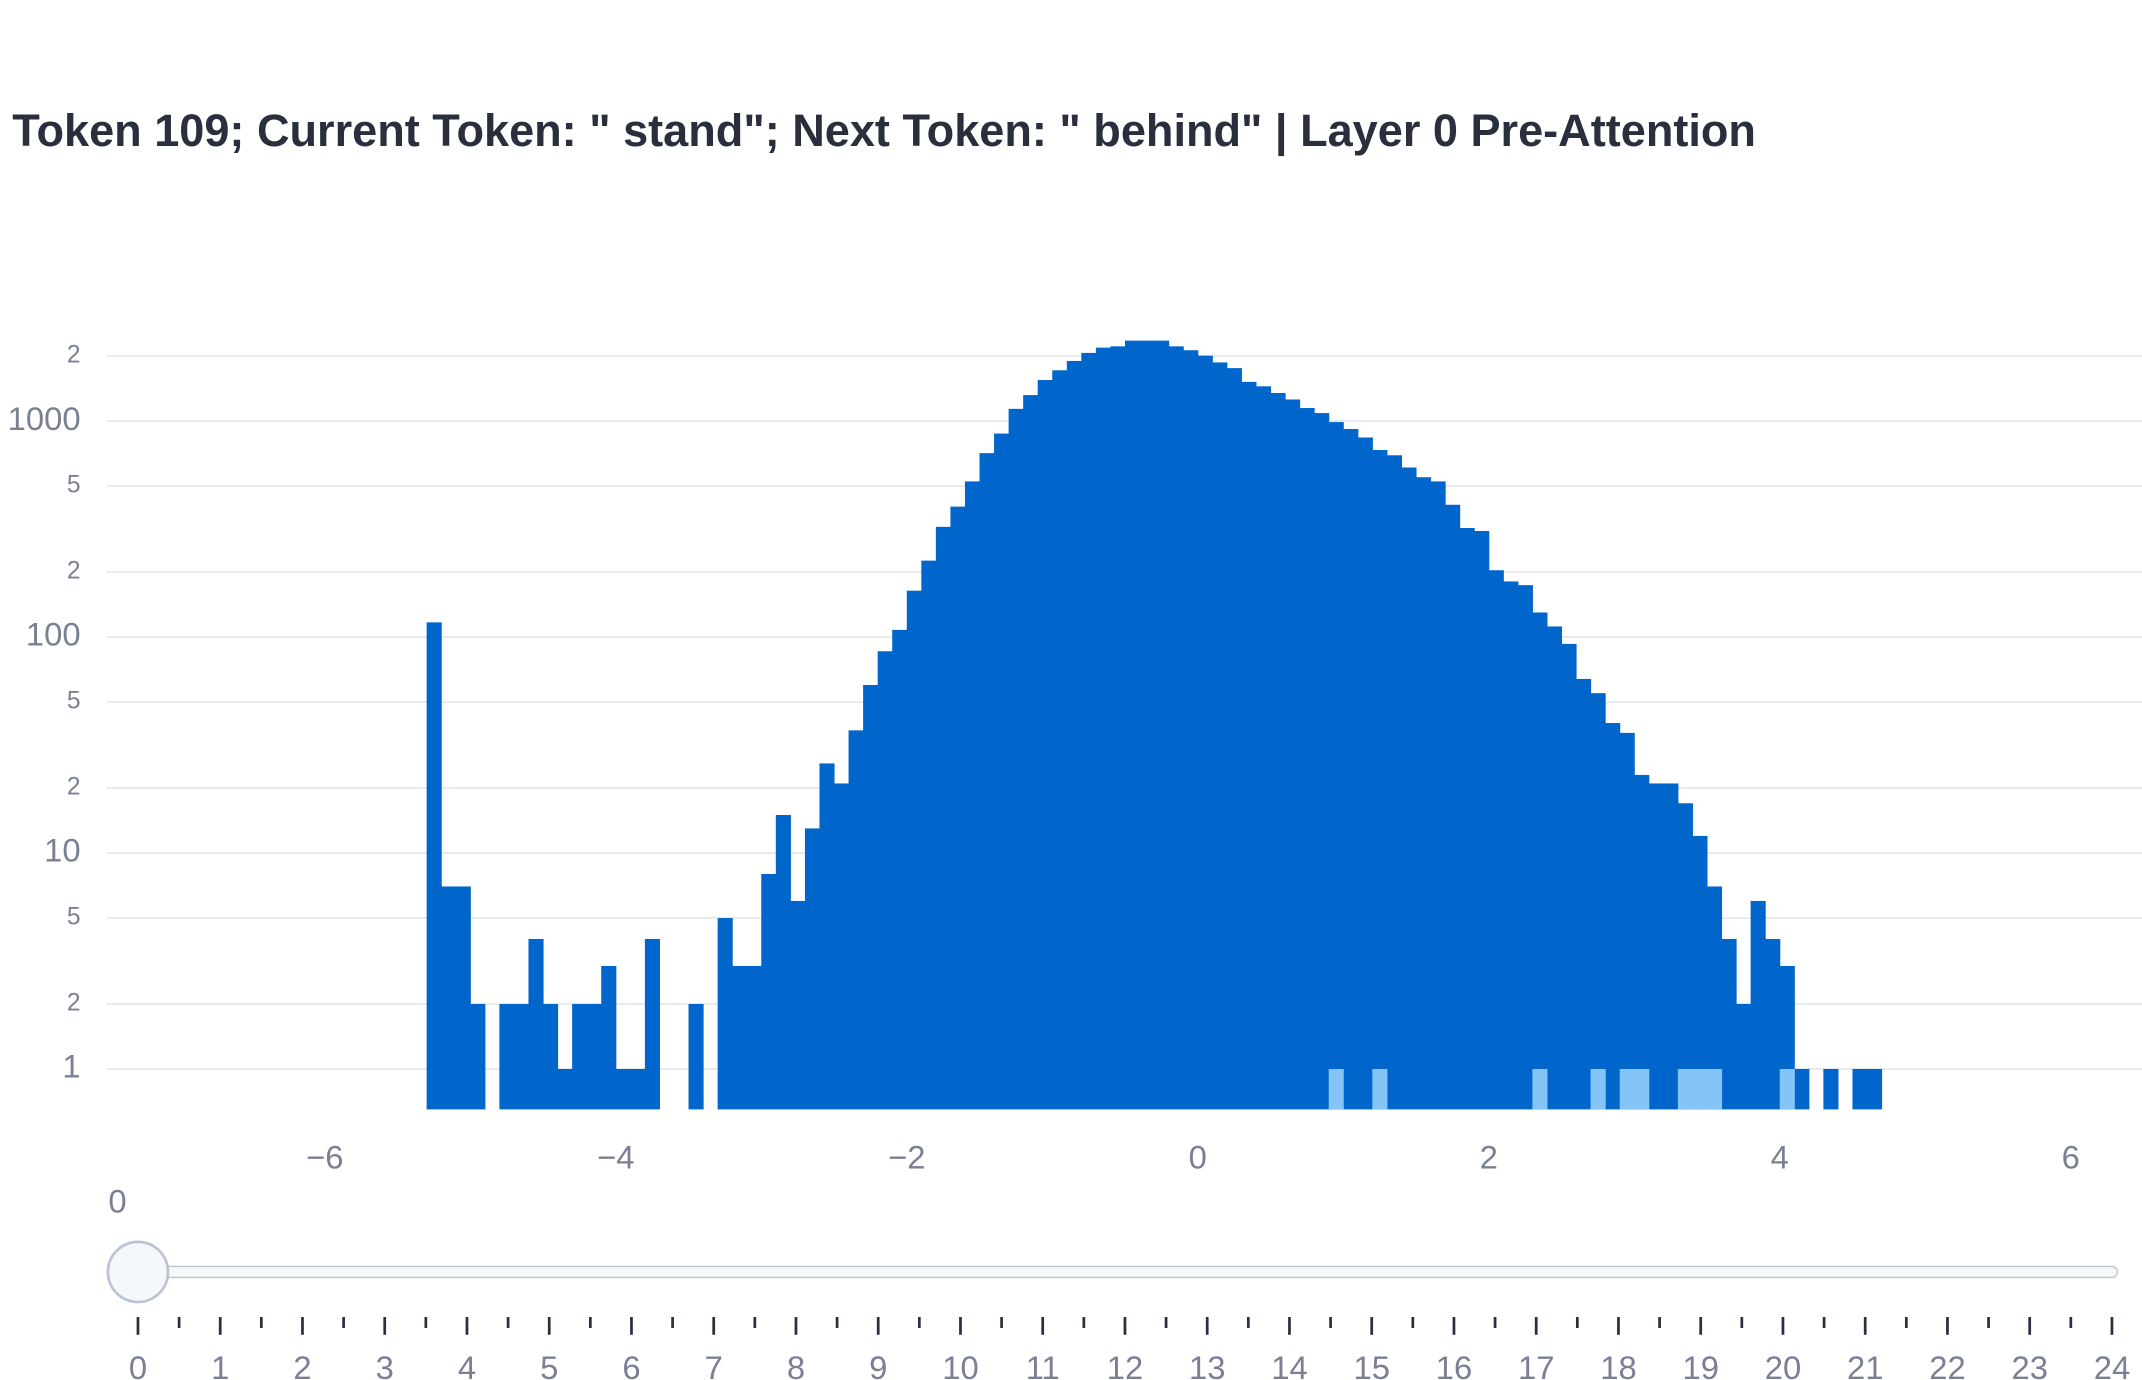 The width and height of the screenshot is (2142, 1380). I want to click on slider-current-label: 0, so click(117, 1200).